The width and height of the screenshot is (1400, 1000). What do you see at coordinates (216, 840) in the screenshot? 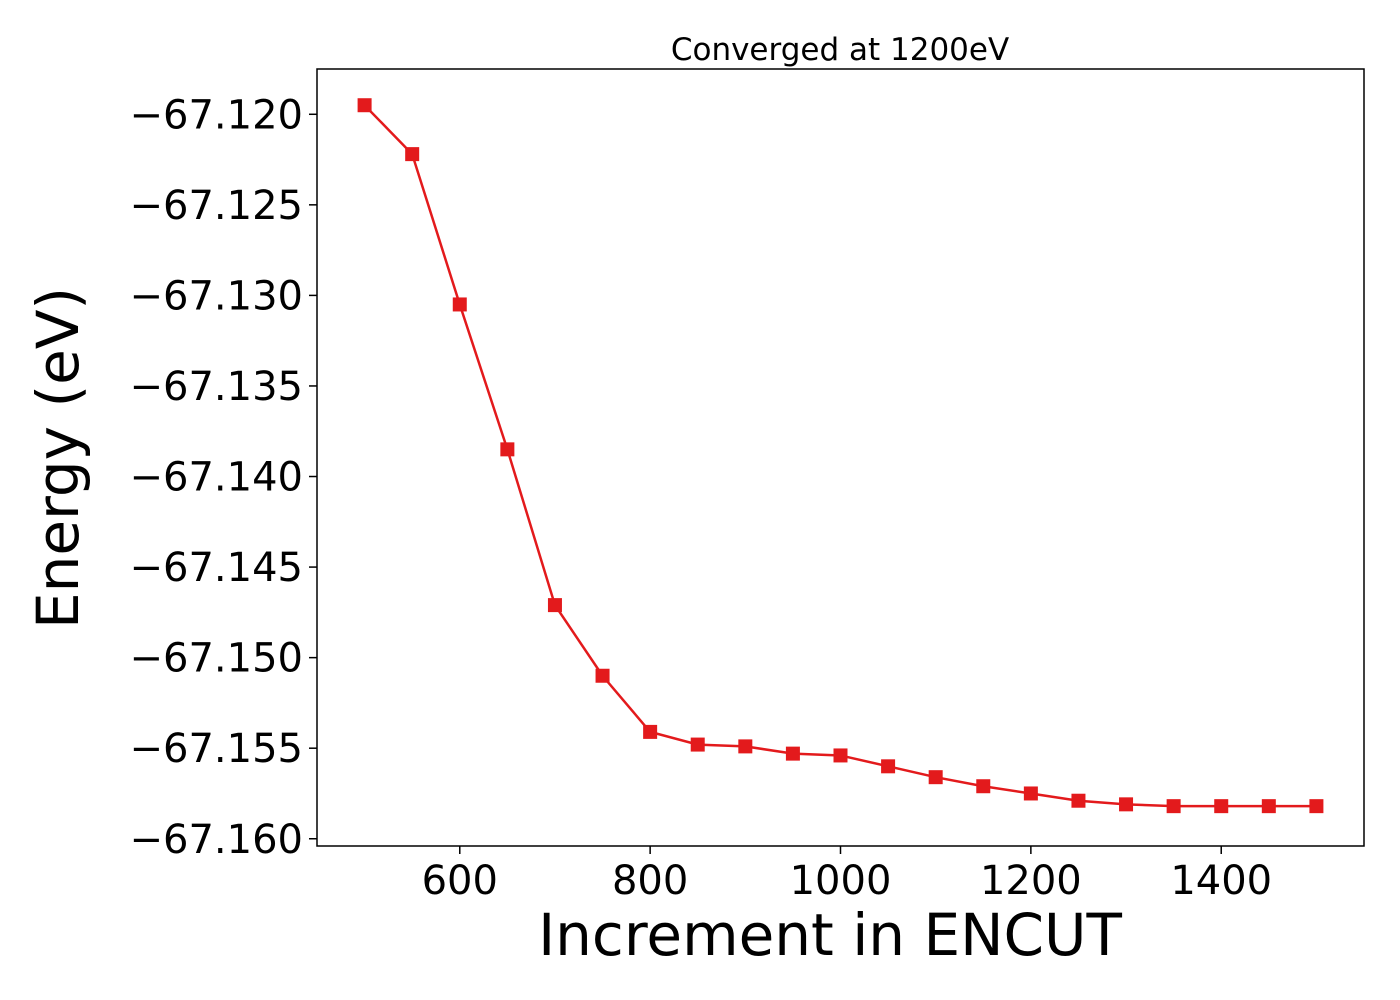
I see `y-tick-label: −67.160` at bounding box center [216, 840].